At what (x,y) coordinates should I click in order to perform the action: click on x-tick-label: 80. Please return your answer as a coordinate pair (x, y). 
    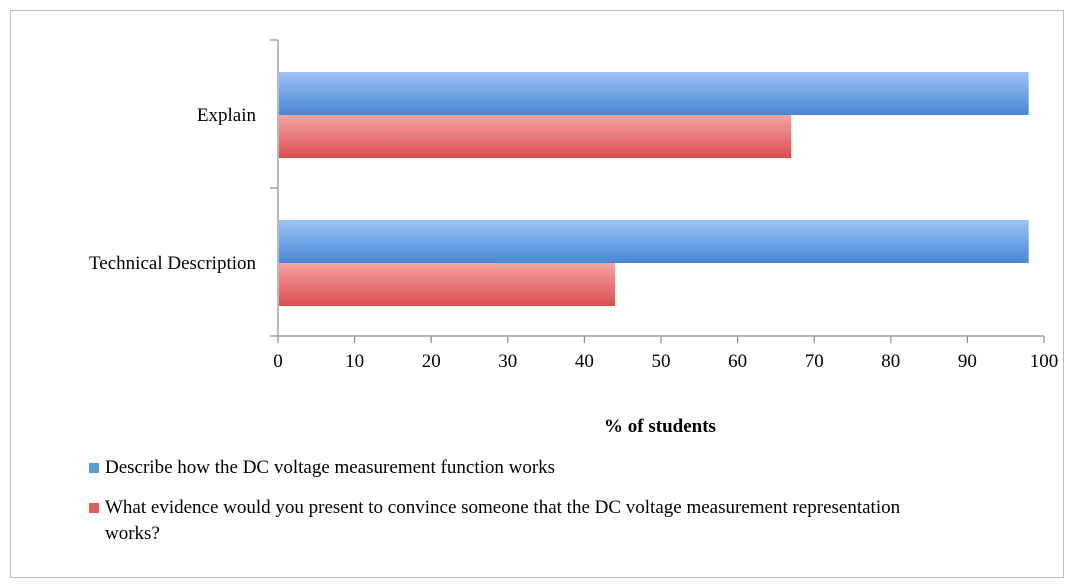
    Looking at the image, I should click on (890, 361).